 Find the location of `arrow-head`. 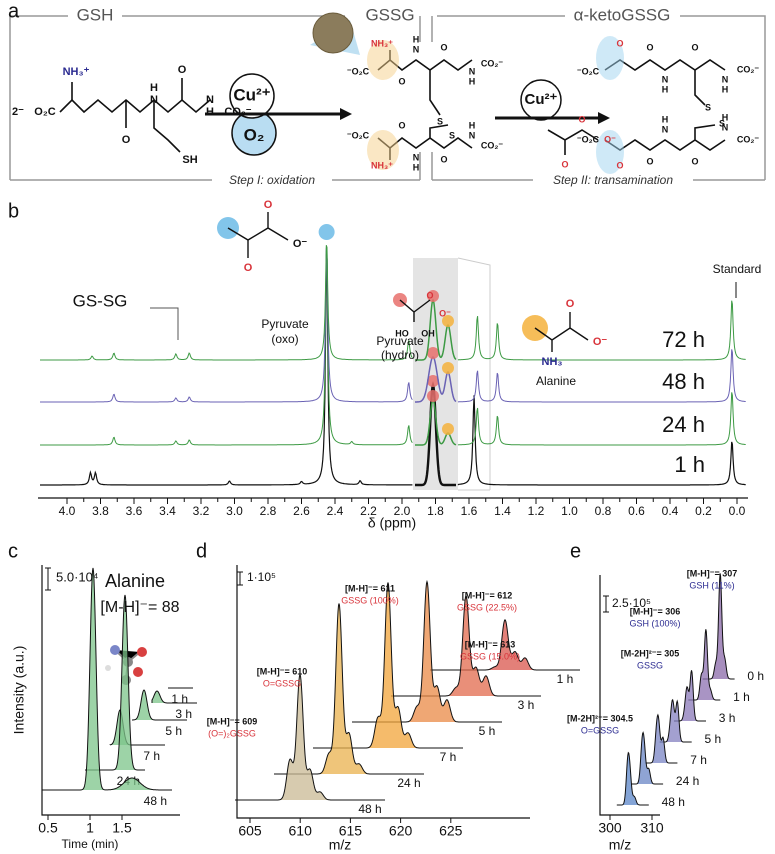

arrow-head is located at coordinates (604, 118).